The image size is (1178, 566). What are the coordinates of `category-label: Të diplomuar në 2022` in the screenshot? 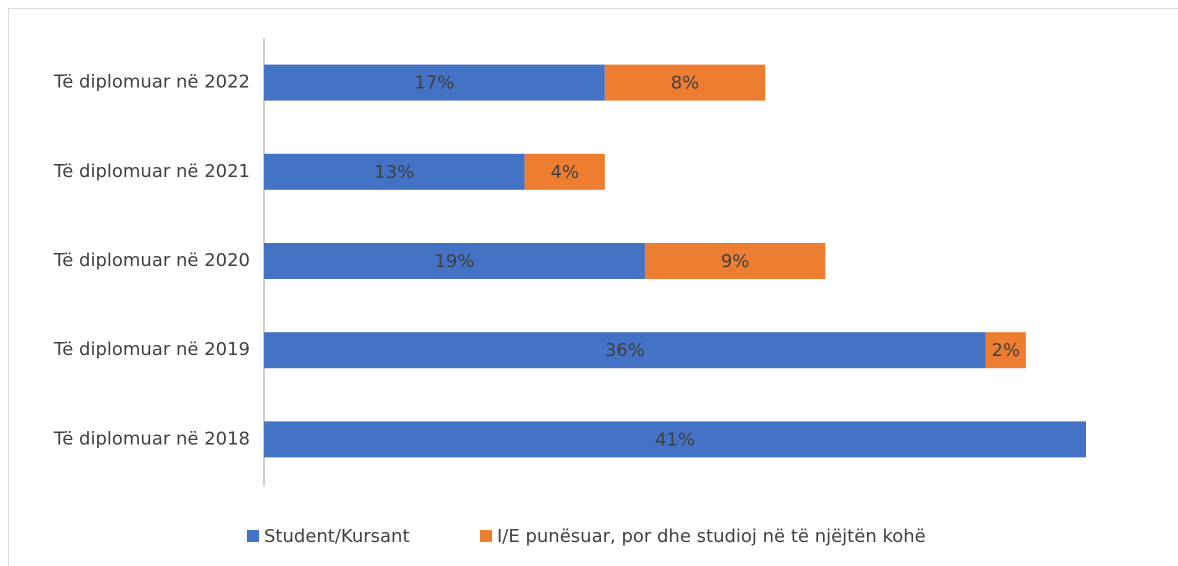 It's located at (151, 82).